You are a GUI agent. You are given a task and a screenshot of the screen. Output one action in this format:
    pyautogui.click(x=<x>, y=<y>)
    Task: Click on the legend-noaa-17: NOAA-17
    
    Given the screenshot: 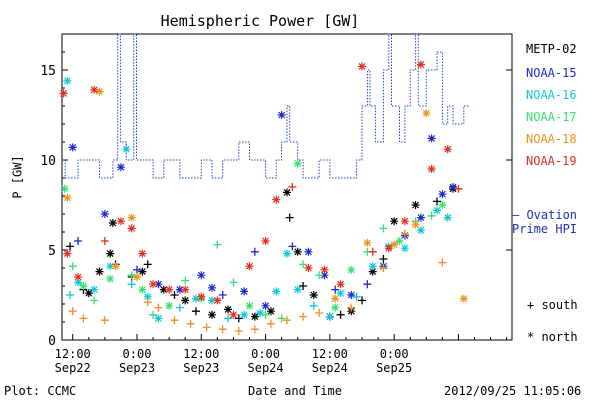 What is the action you would take?
    pyautogui.click(x=551, y=117)
    